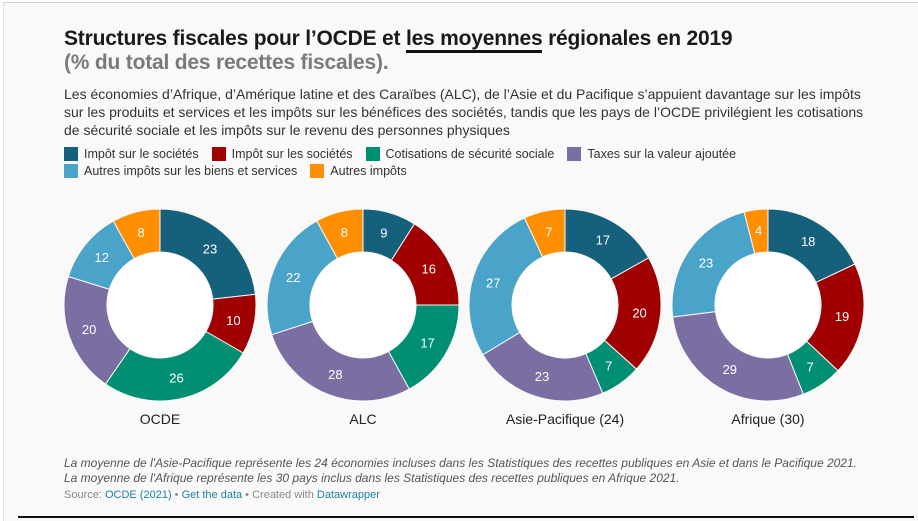 The width and height of the screenshot is (918, 521). What do you see at coordinates (226, 62) in the screenshot?
I see `chart-subtitle: (% du total des recettes fiscales).` at bounding box center [226, 62].